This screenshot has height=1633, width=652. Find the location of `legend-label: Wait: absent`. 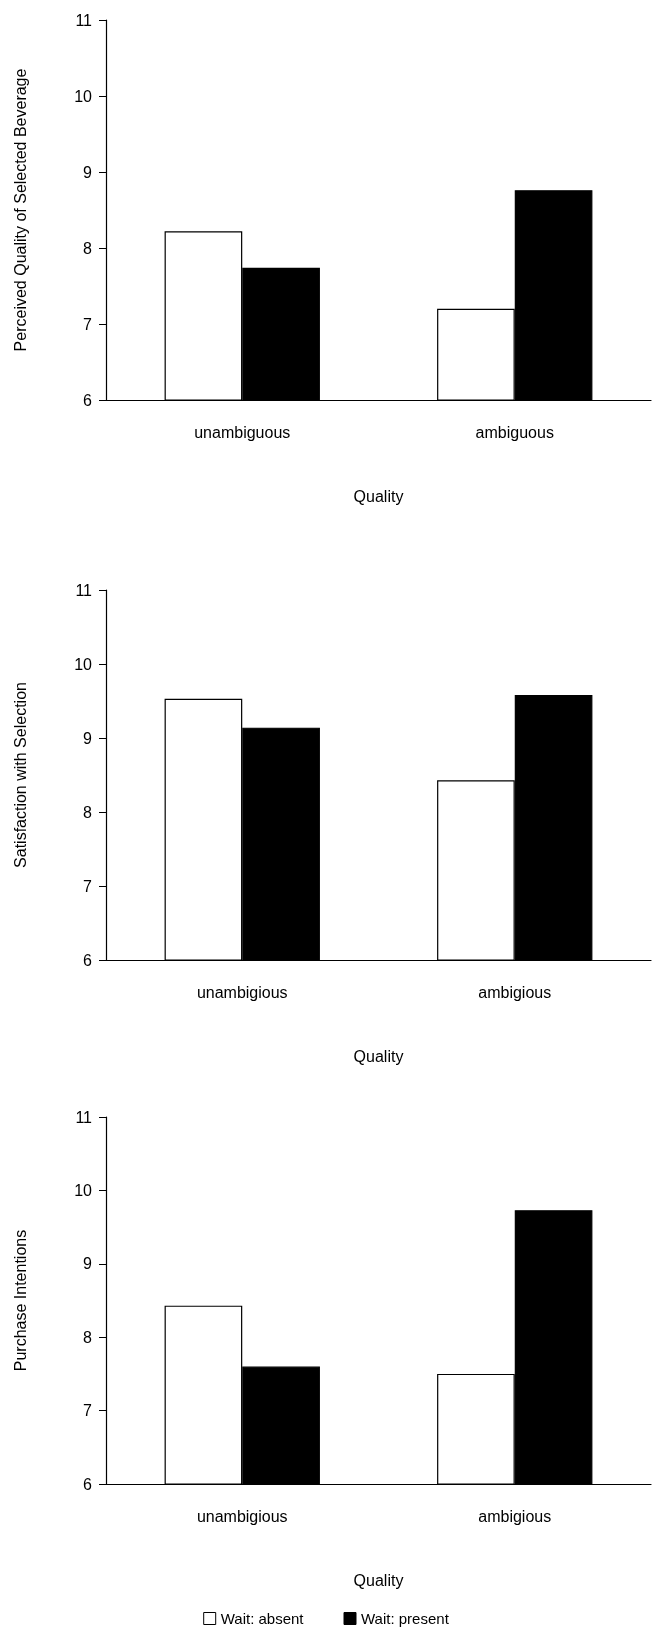

legend-label: Wait: absent is located at coordinates (262, 1618).